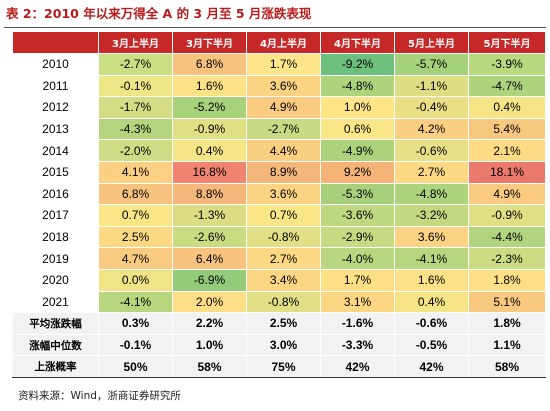 The height and width of the screenshot is (411, 550). Describe the element at coordinates (357, 129) in the screenshot. I see `return-cell: 0.6%` at that location.